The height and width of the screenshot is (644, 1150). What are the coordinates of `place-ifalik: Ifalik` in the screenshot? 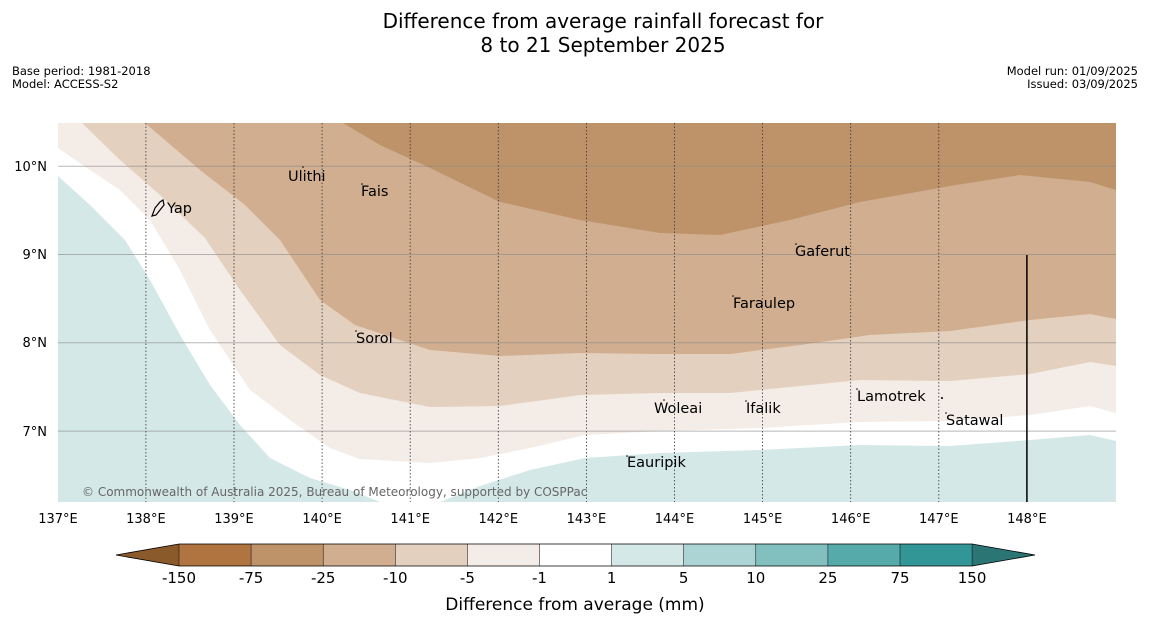 It's located at (763, 409).